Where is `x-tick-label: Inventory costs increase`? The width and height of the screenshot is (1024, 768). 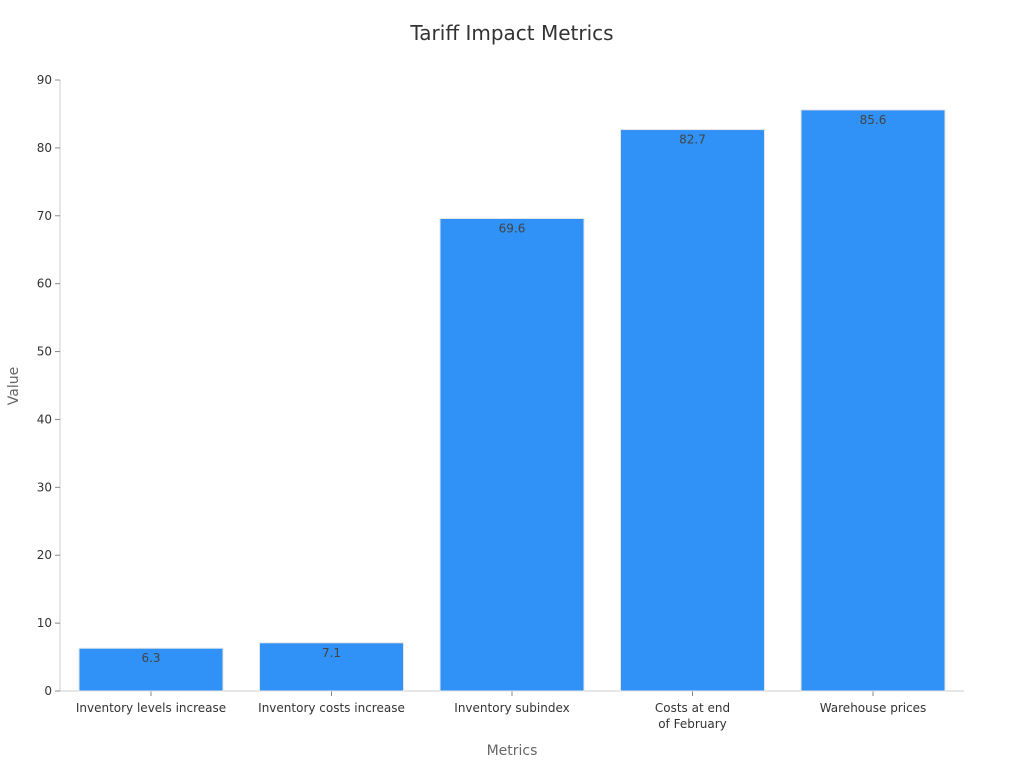
x-tick-label: Inventory costs increase is located at coordinates (331, 708).